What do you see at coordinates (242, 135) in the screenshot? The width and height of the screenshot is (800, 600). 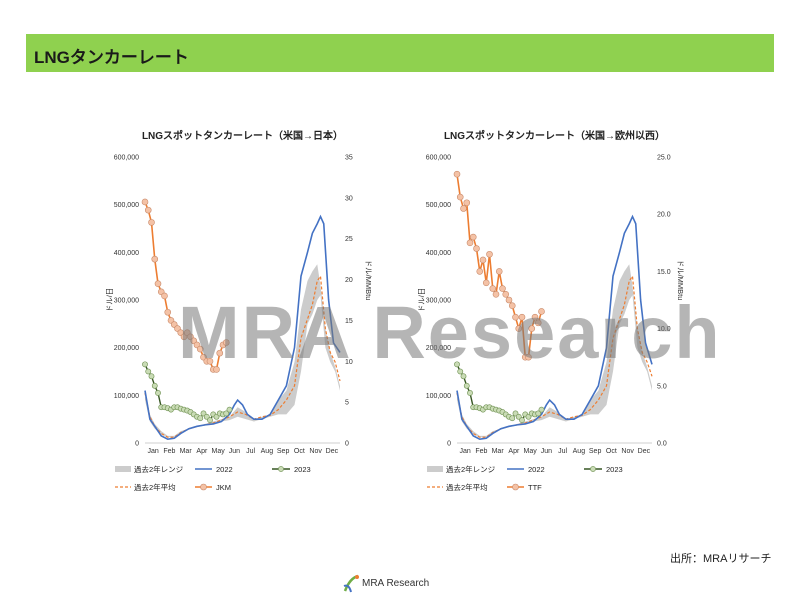 I see `chart-title: LNGスポットタンカーレート（米国→日本）` at bounding box center [242, 135].